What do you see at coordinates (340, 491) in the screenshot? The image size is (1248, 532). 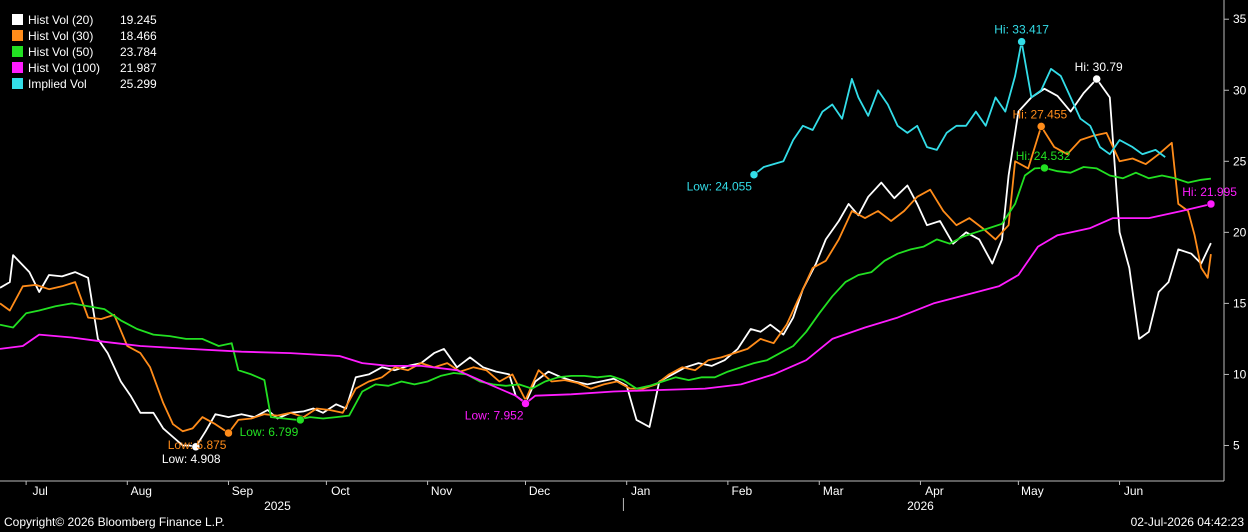 I see `x-tick-label-oct: Oct` at bounding box center [340, 491].